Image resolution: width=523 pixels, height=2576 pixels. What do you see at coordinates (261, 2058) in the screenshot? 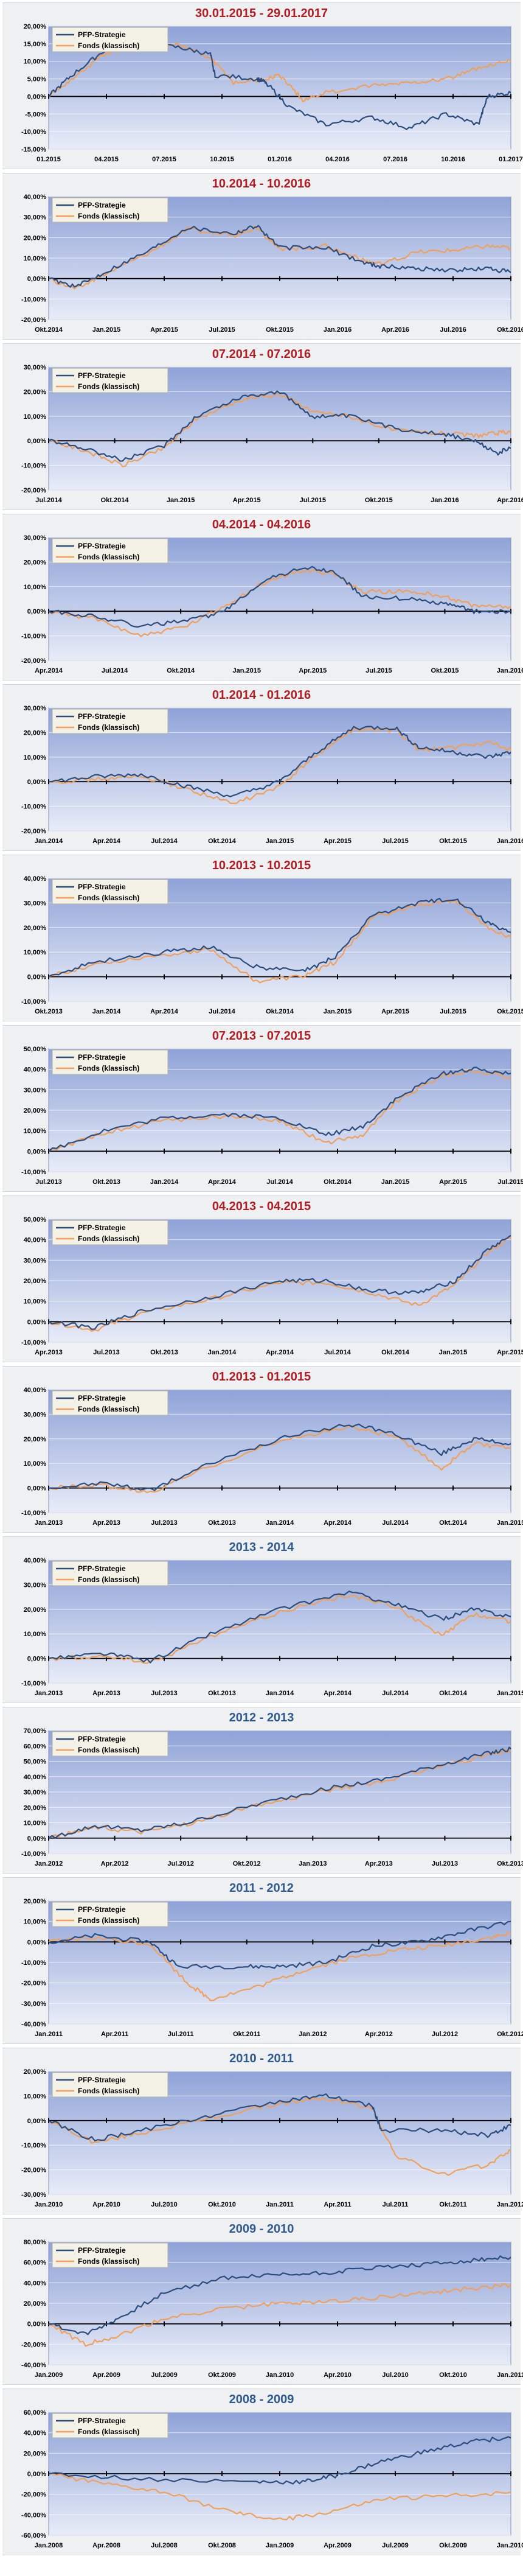
I see `chart-title: 2010 - 2011` at bounding box center [261, 2058].